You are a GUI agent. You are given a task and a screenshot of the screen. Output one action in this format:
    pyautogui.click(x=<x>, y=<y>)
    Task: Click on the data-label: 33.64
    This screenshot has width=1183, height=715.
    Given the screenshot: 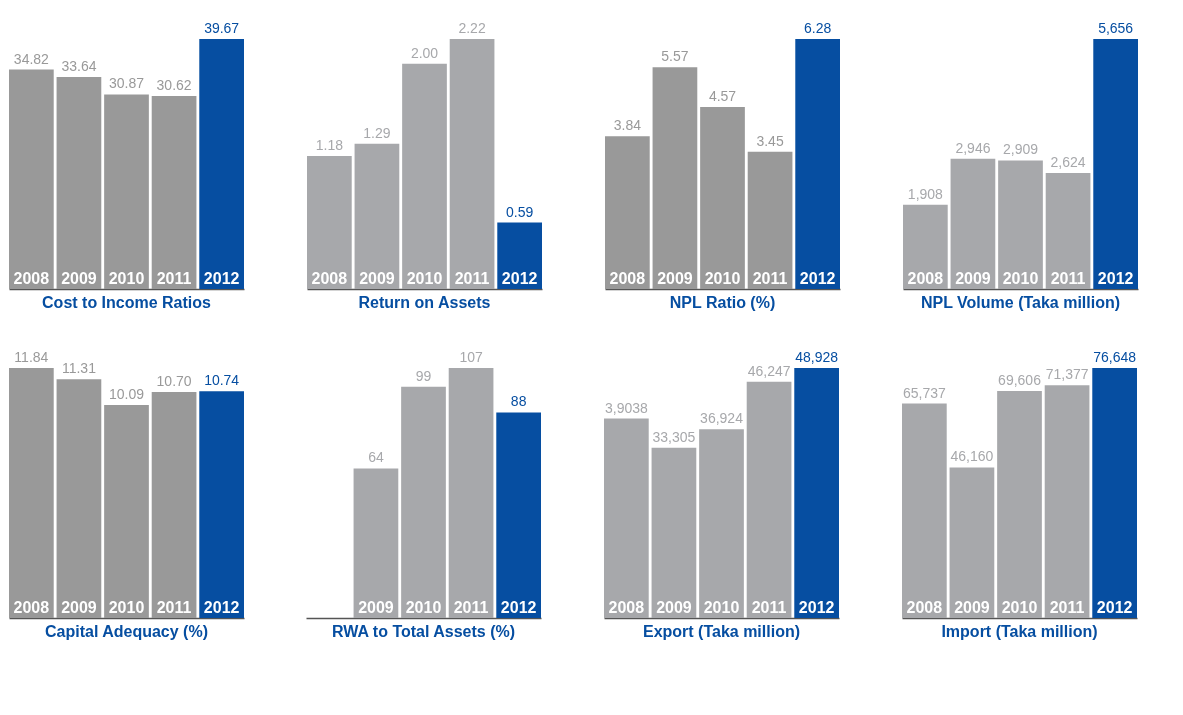 What is the action you would take?
    pyautogui.click(x=79, y=66)
    